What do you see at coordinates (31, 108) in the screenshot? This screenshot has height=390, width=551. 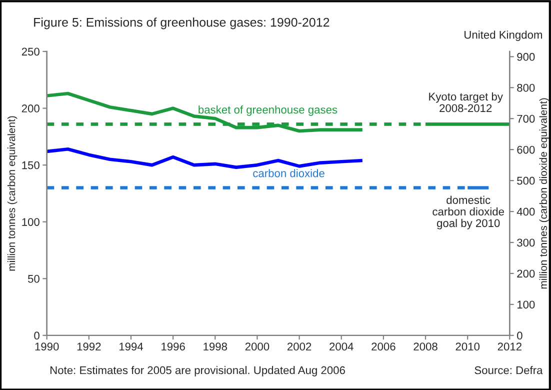 I see `y-tick-label: 200` at bounding box center [31, 108].